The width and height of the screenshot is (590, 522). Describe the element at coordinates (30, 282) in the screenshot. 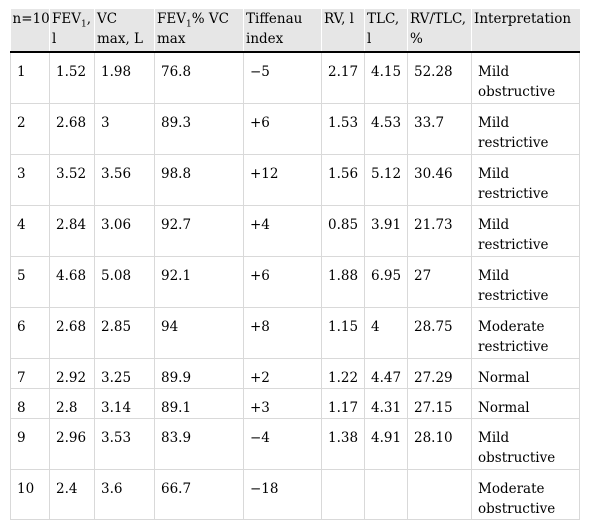

I see `cell-n: 5` at that location.